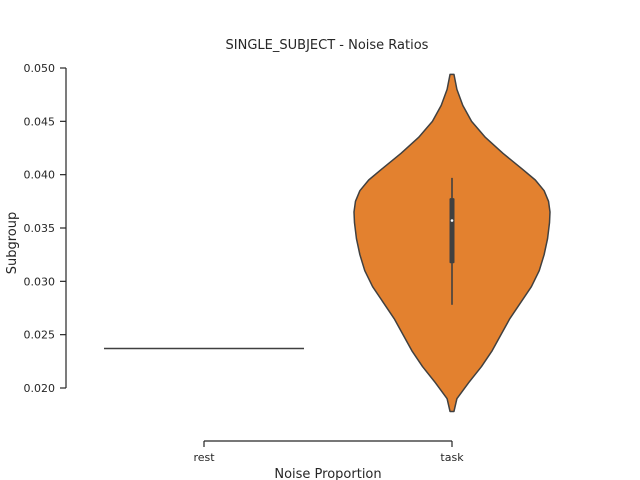  What do you see at coordinates (452, 231) in the screenshot?
I see `violin-iqr-box-task` at bounding box center [452, 231].